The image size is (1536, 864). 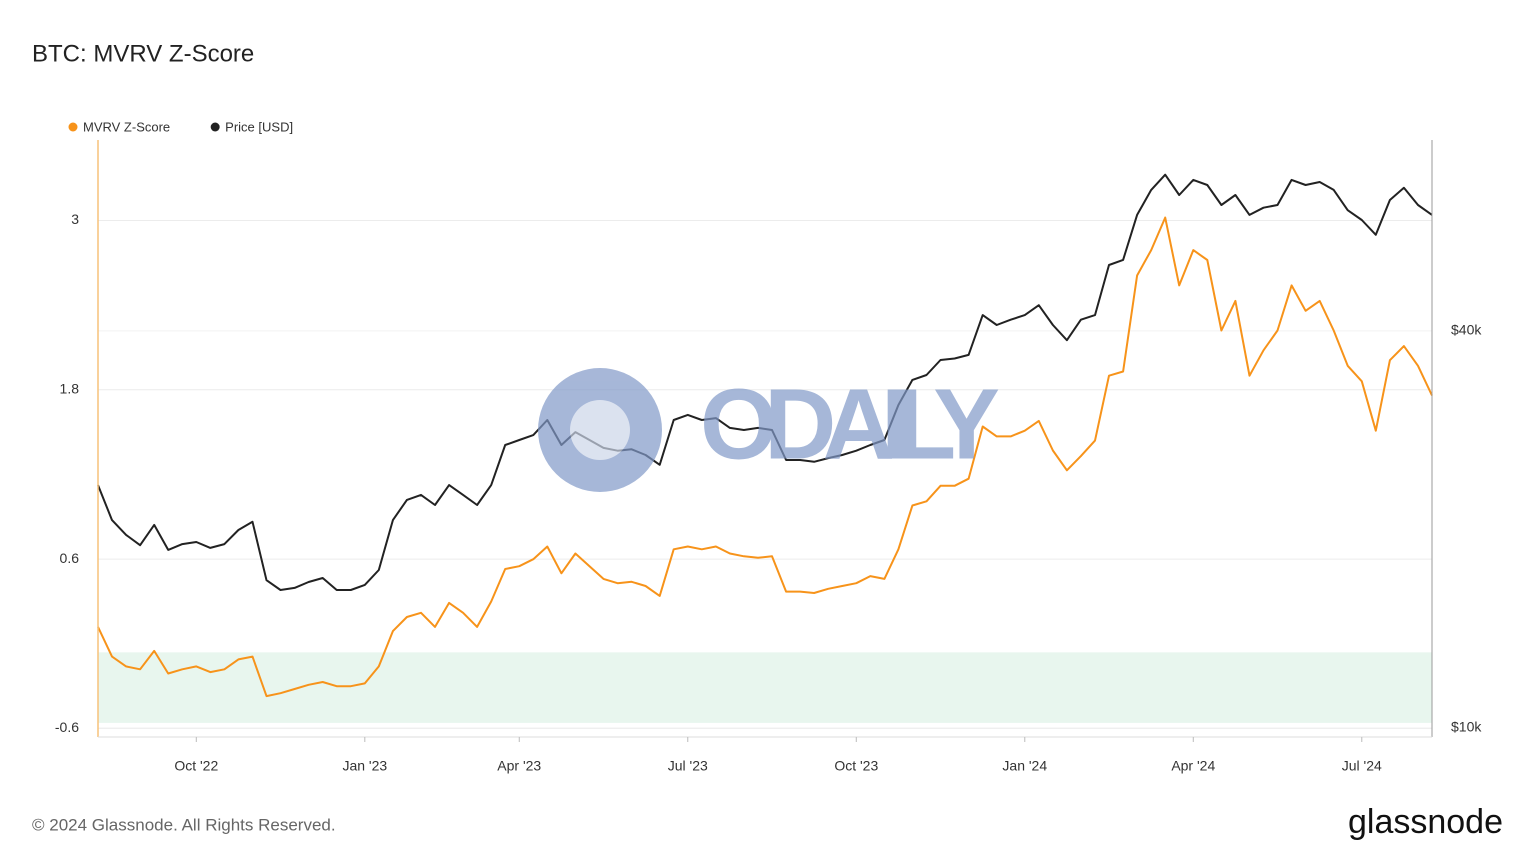 I want to click on legend-label: Price [USD], so click(x=259, y=126).